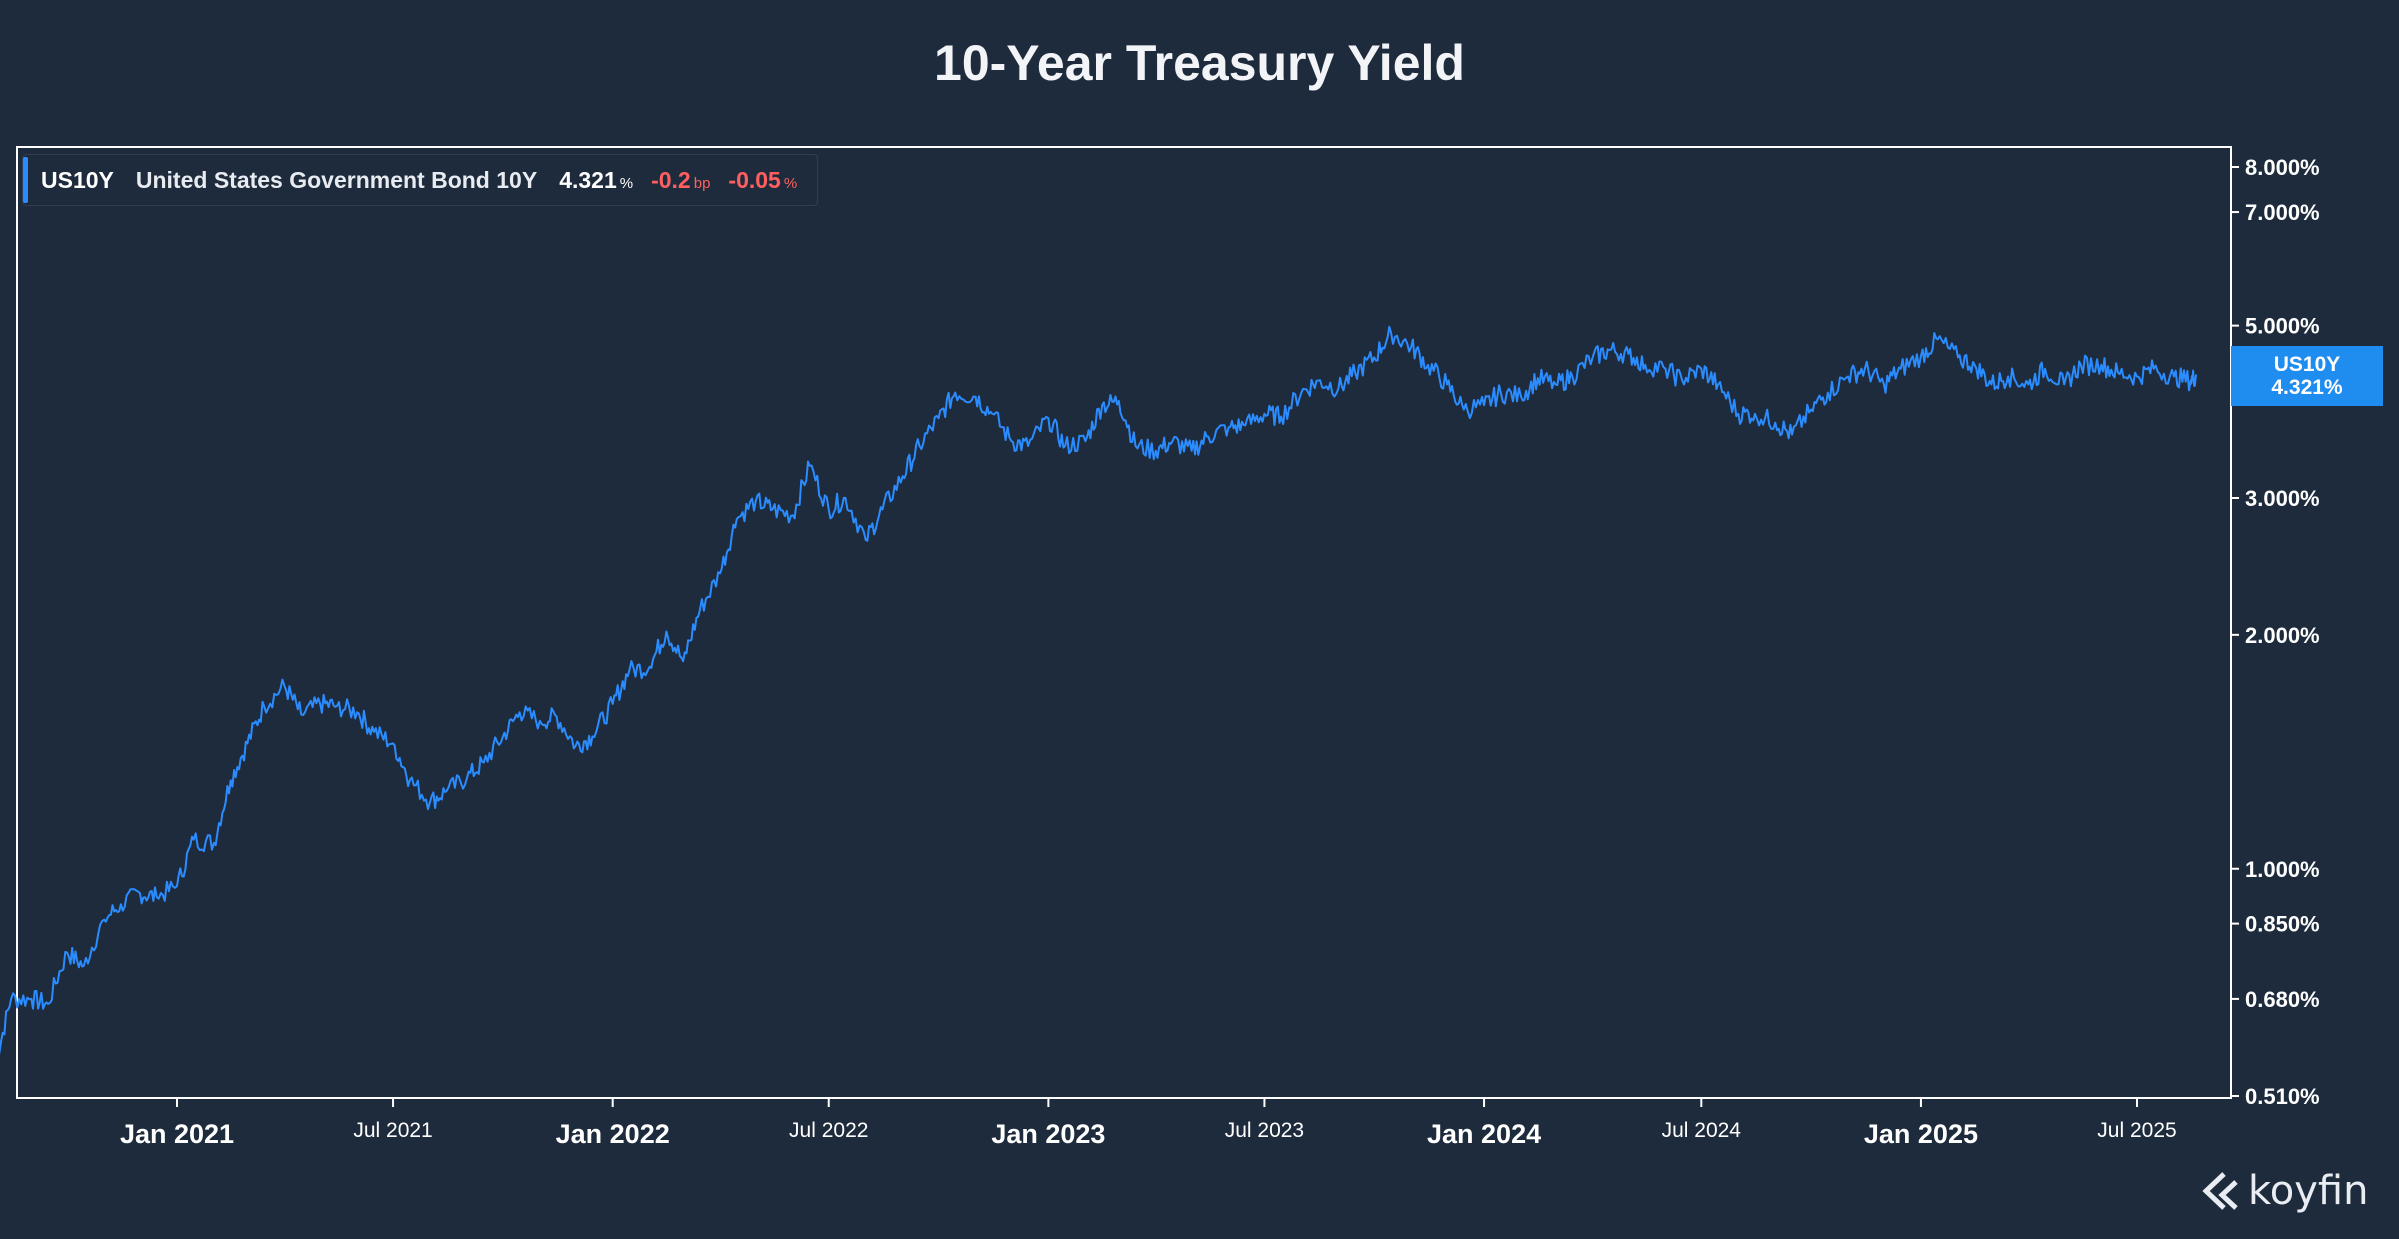 This screenshot has width=2399, height=1239. I want to click on x-tick-label: Jan 2021, so click(177, 1134).